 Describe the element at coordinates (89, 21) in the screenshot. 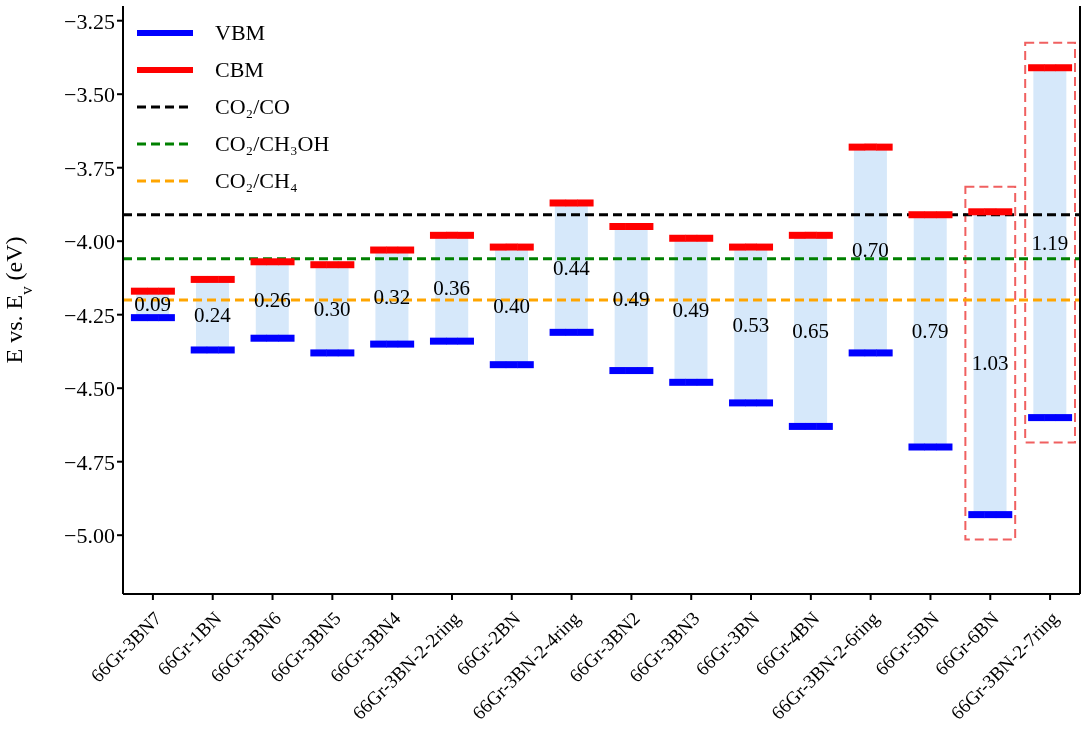

I see `y-tick-label: −3.25` at that location.